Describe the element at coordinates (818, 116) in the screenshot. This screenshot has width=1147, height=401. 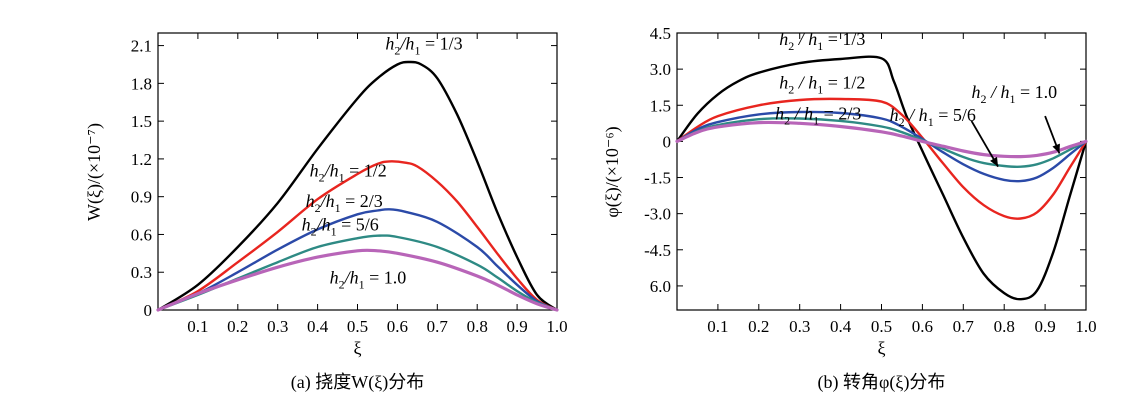
I see `series-annotation-3: h2 / h1 = 2/3` at that location.